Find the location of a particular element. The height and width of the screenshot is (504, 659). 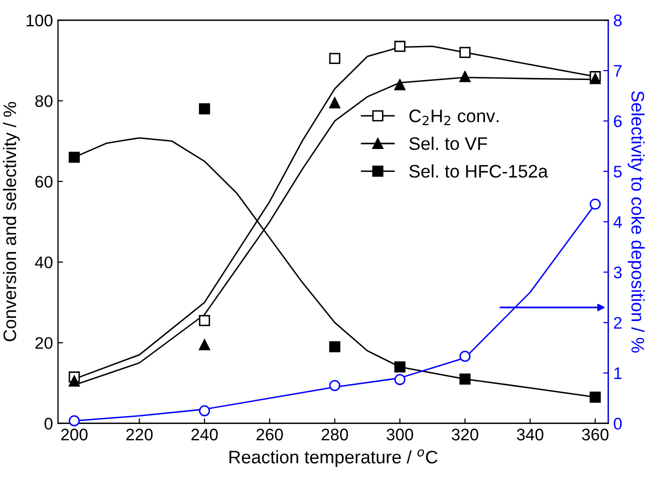

y-tick-label: 60 is located at coordinates (43, 182).